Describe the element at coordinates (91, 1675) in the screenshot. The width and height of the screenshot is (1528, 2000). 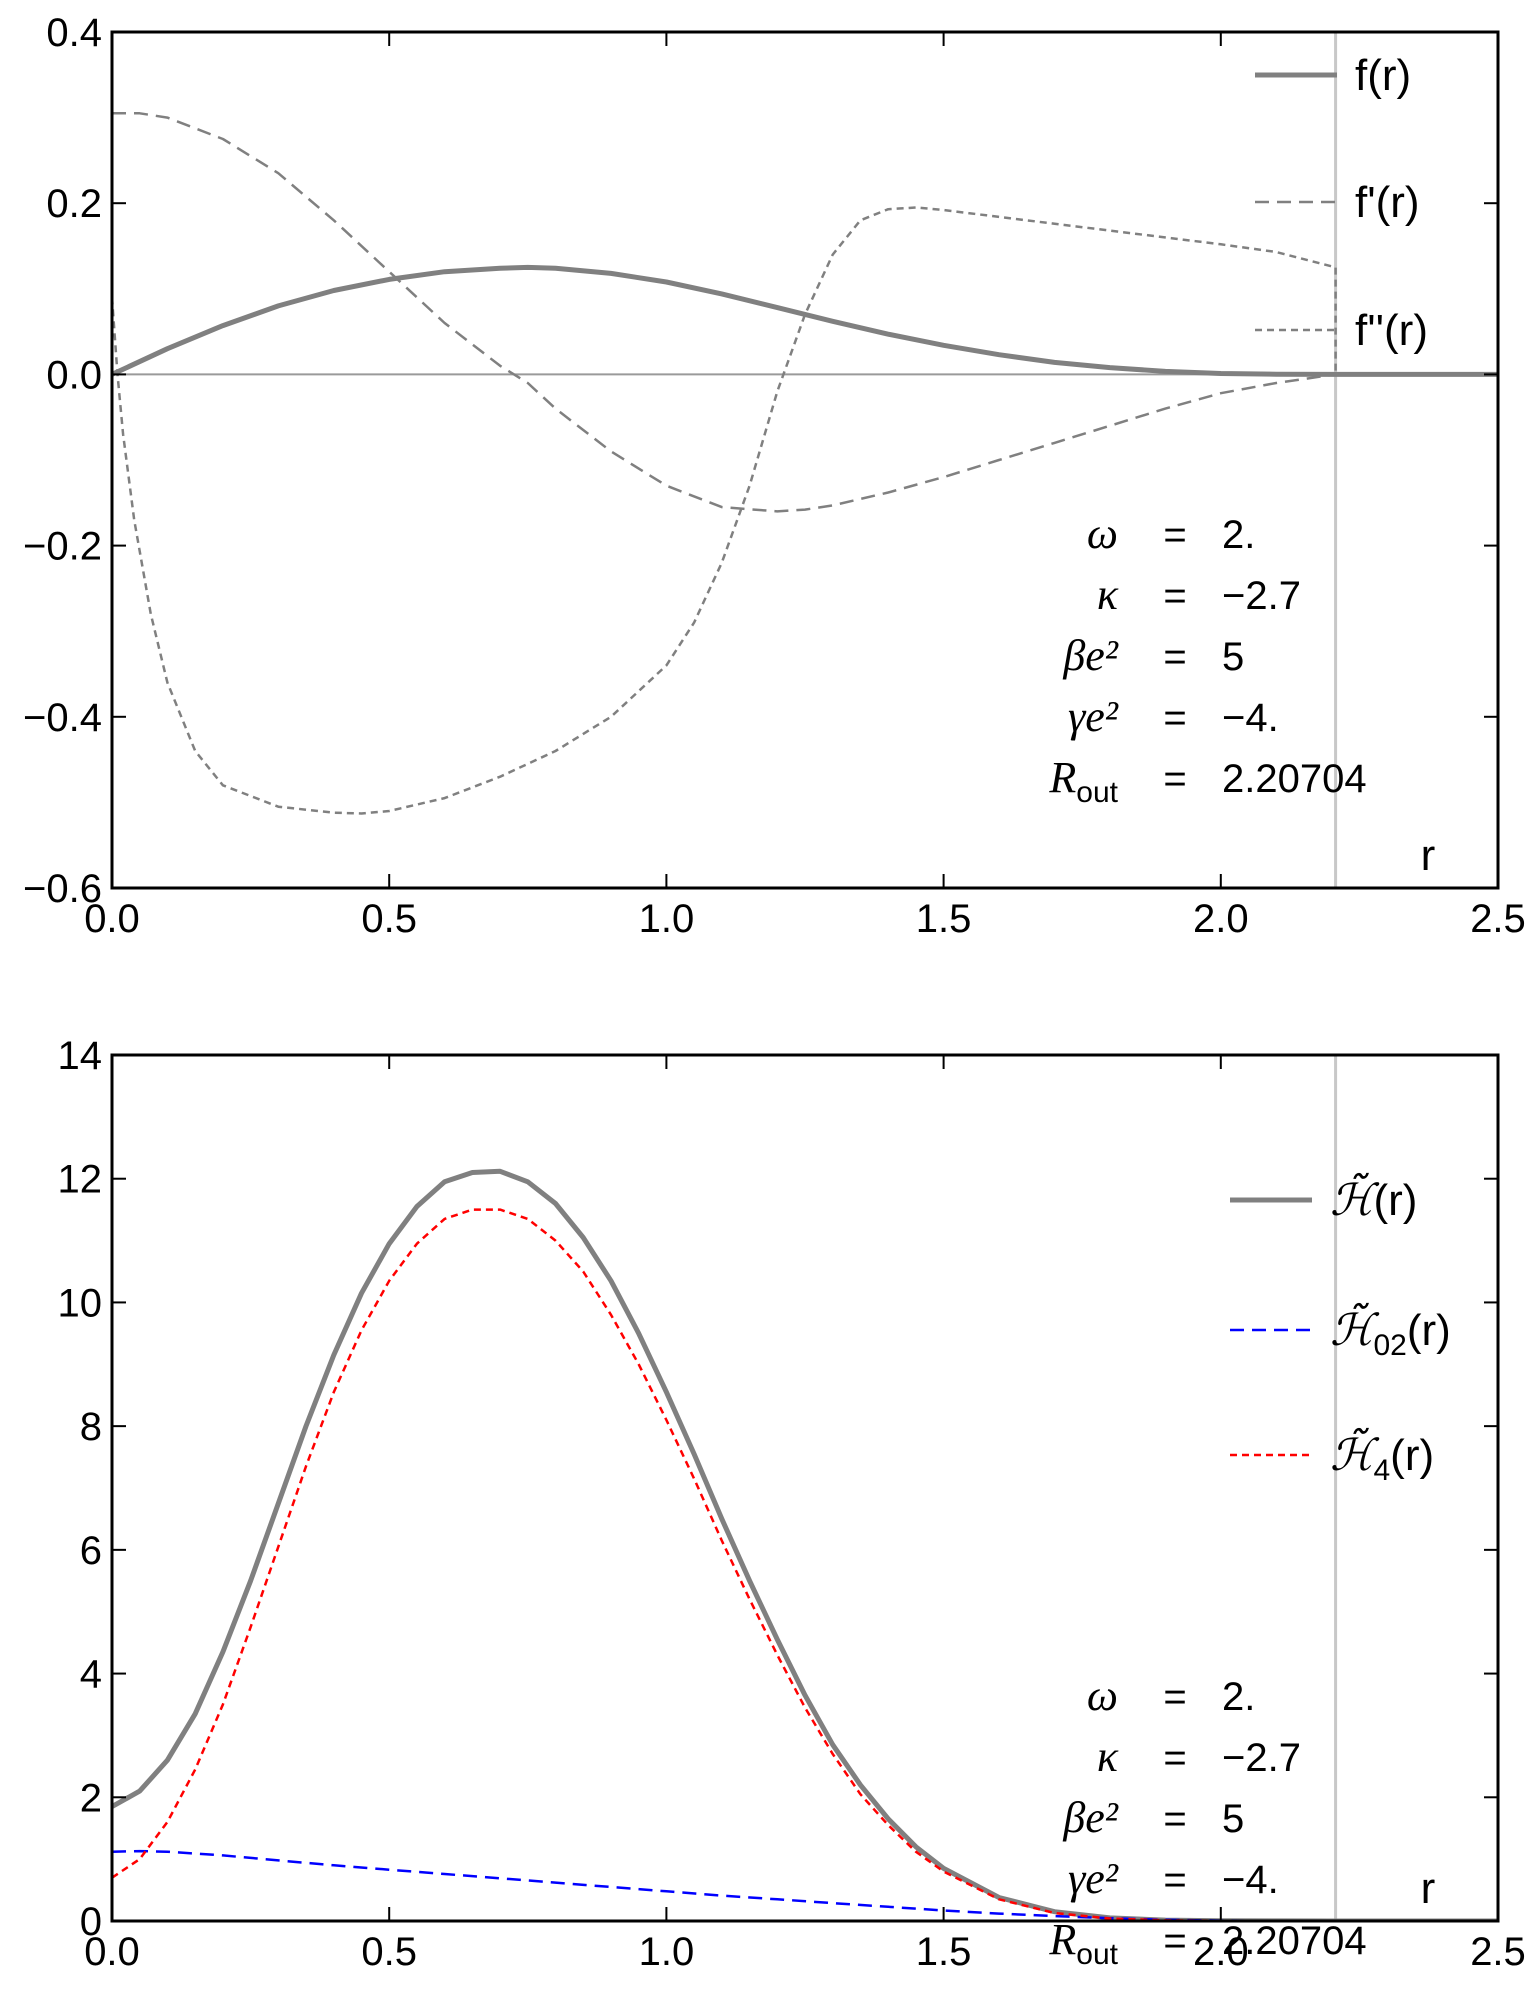
I see `y-tick-label: 4` at that location.